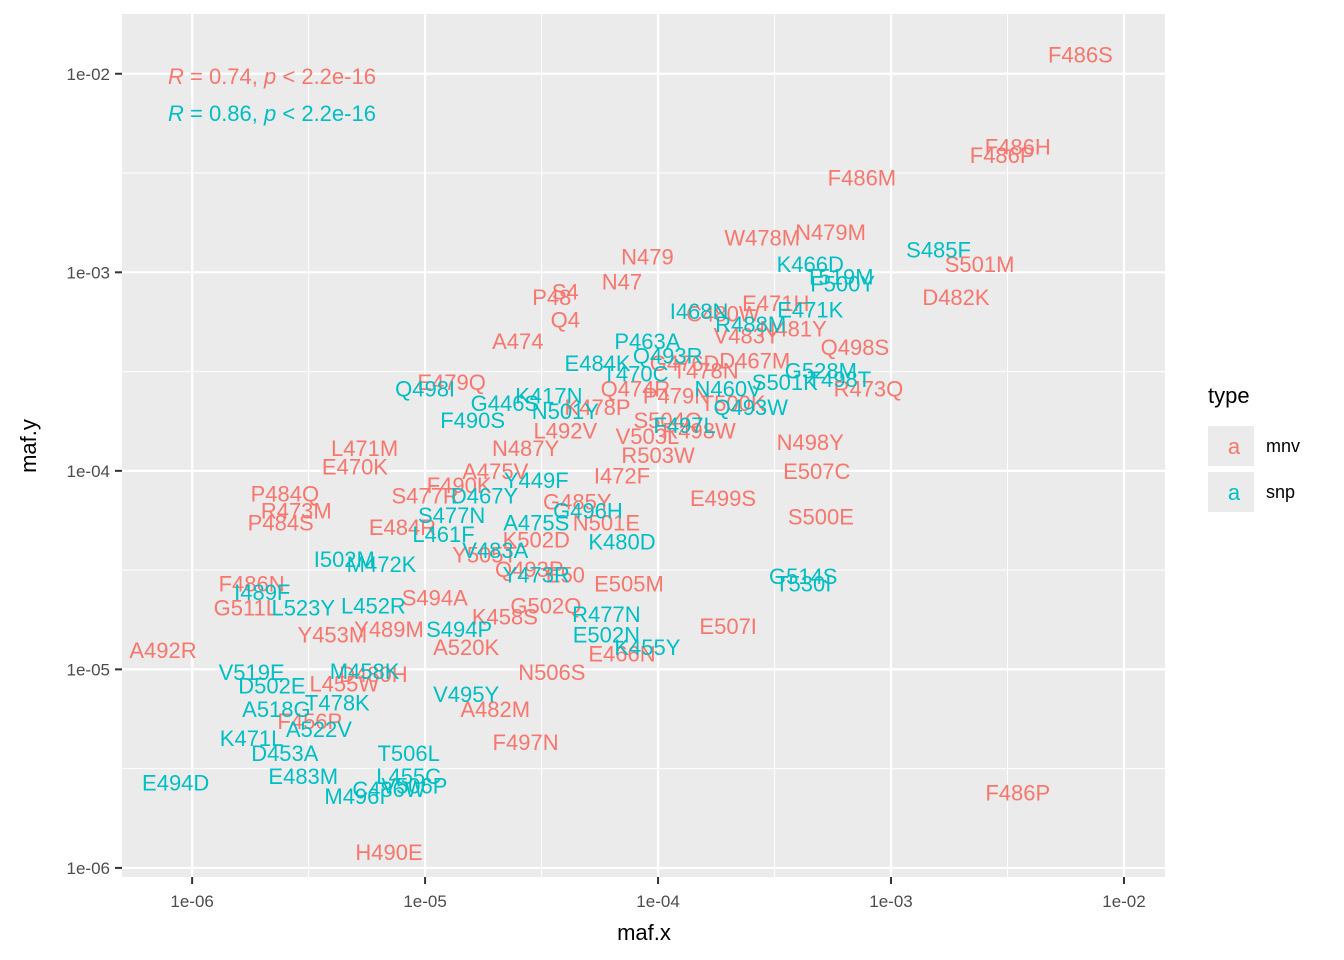 Image resolution: width=1344 pixels, height=960 pixels. Describe the element at coordinates (956, 297) in the screenshot. I see `point-label-mnv-7: D482K` at that location.